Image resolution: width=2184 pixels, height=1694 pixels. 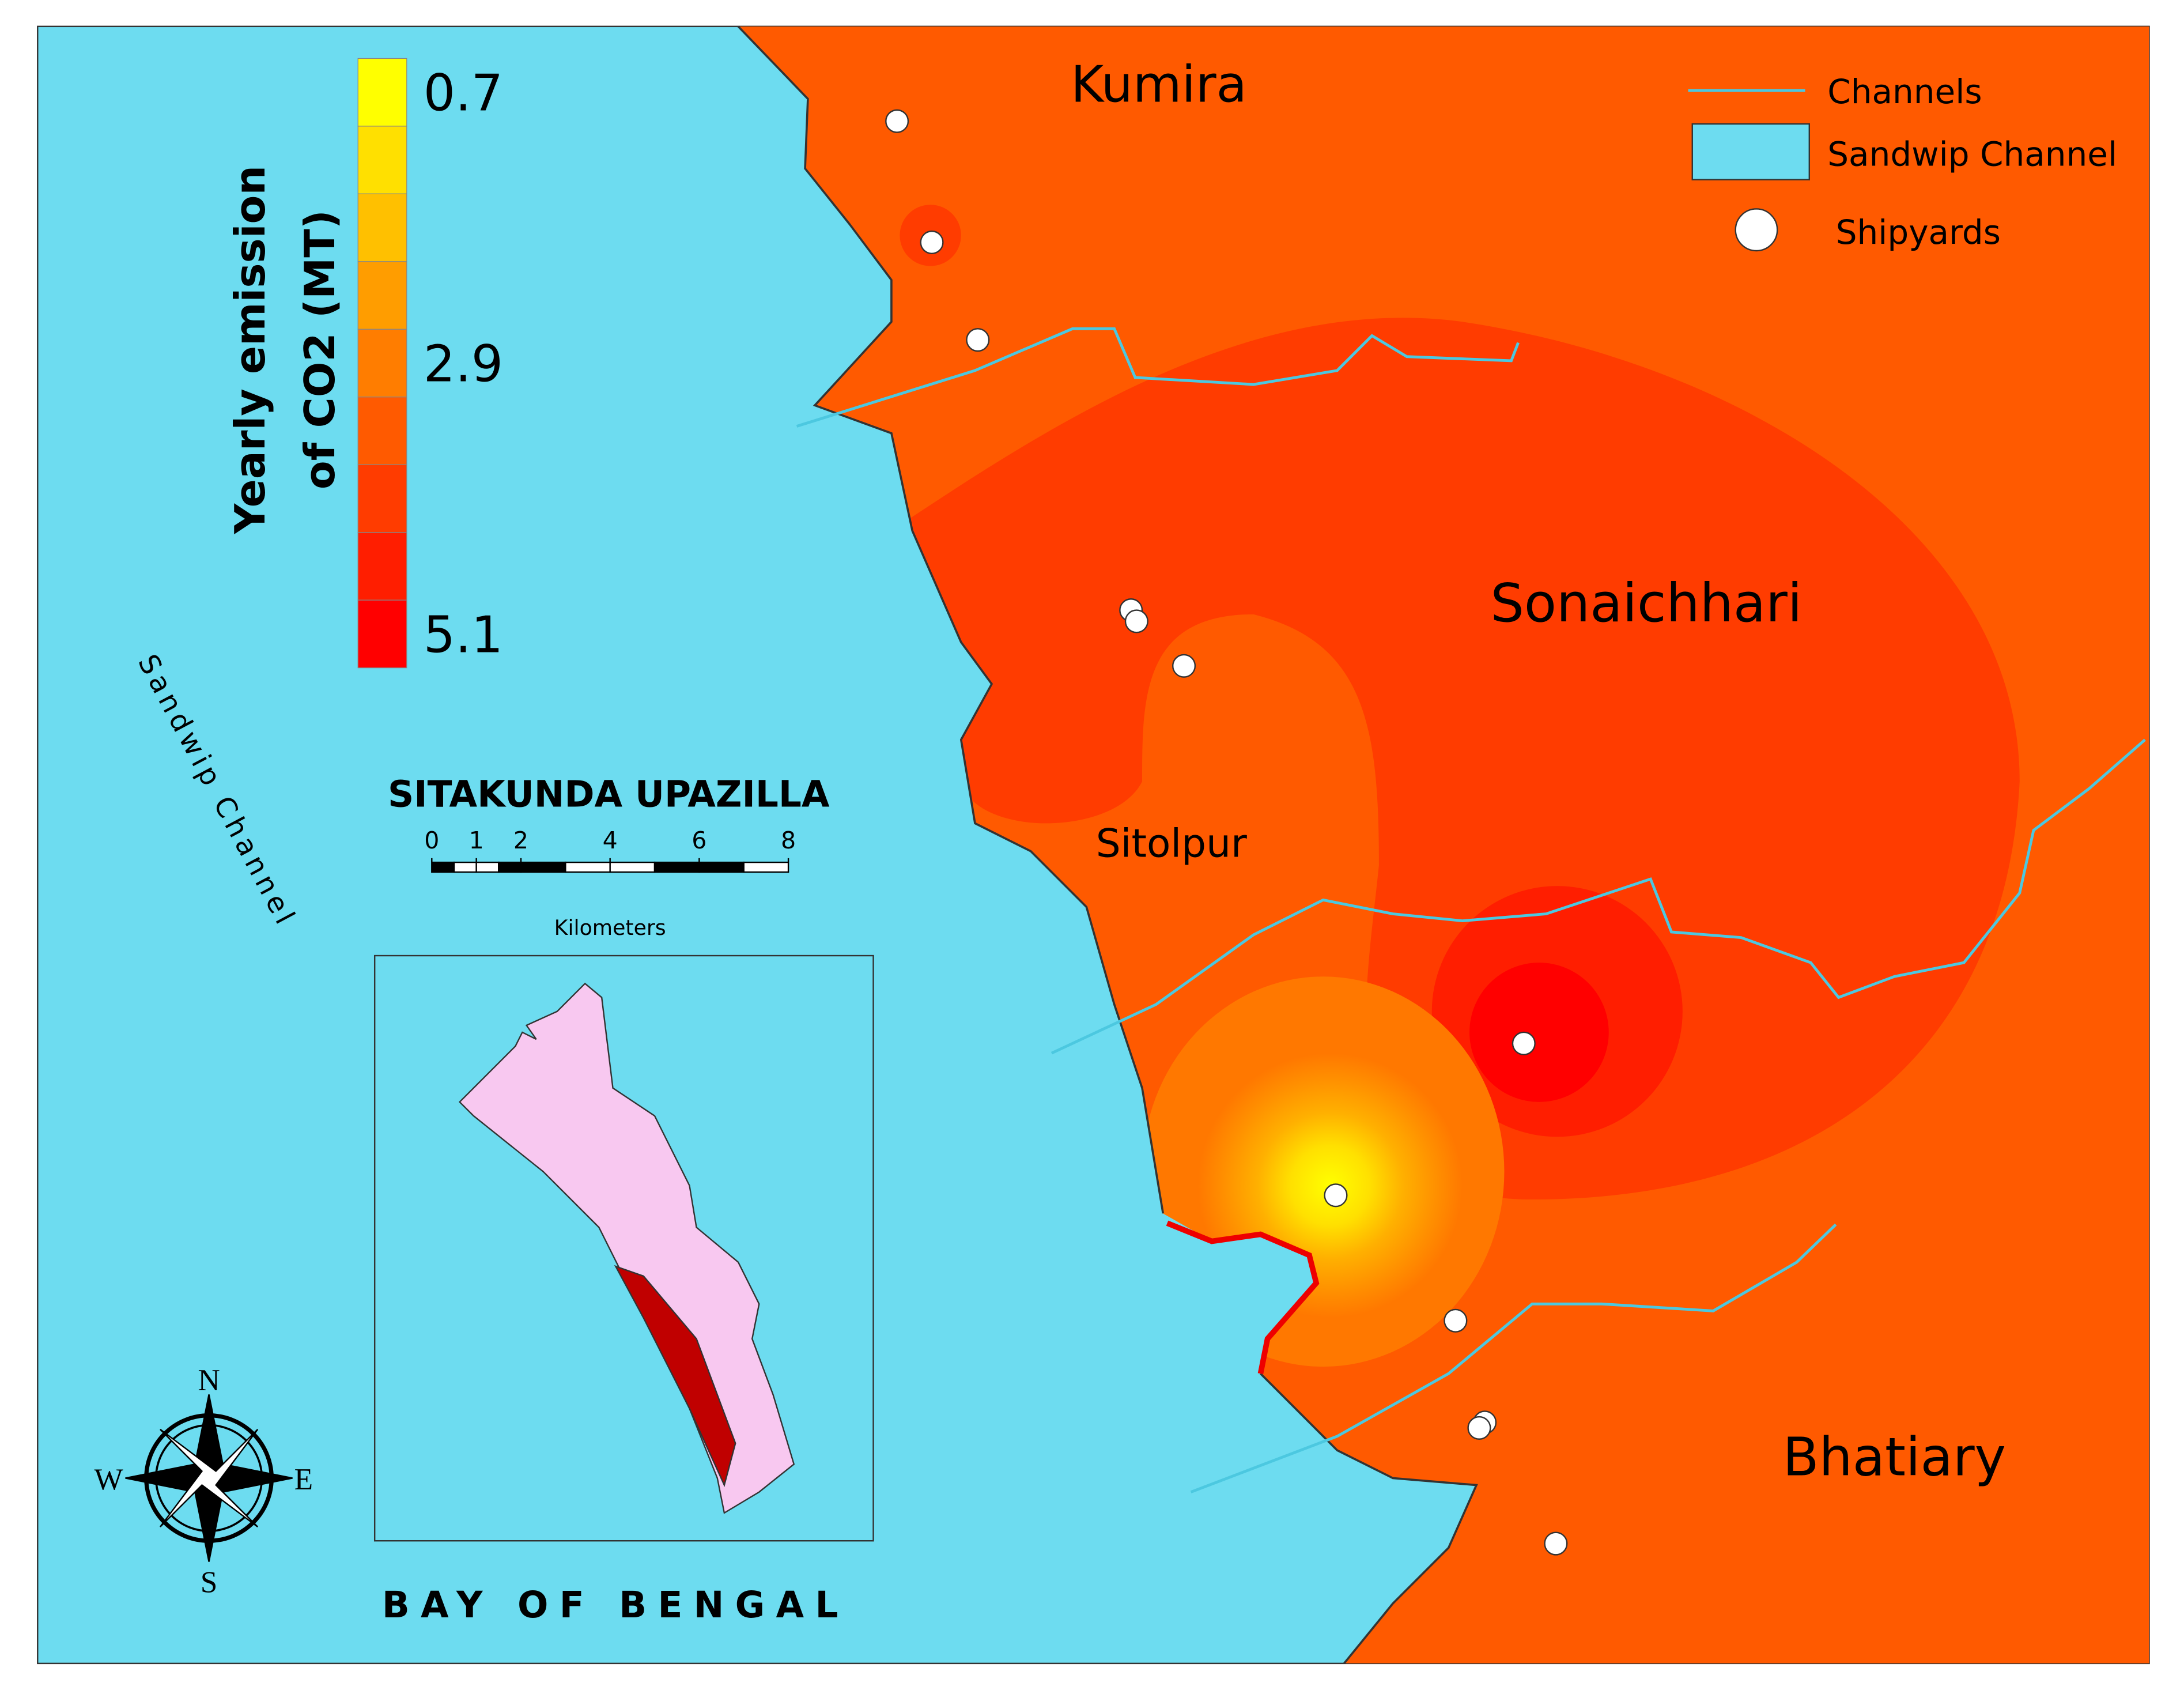 I want to click on scale-tick-label: 6, so click(x=699, y=840).